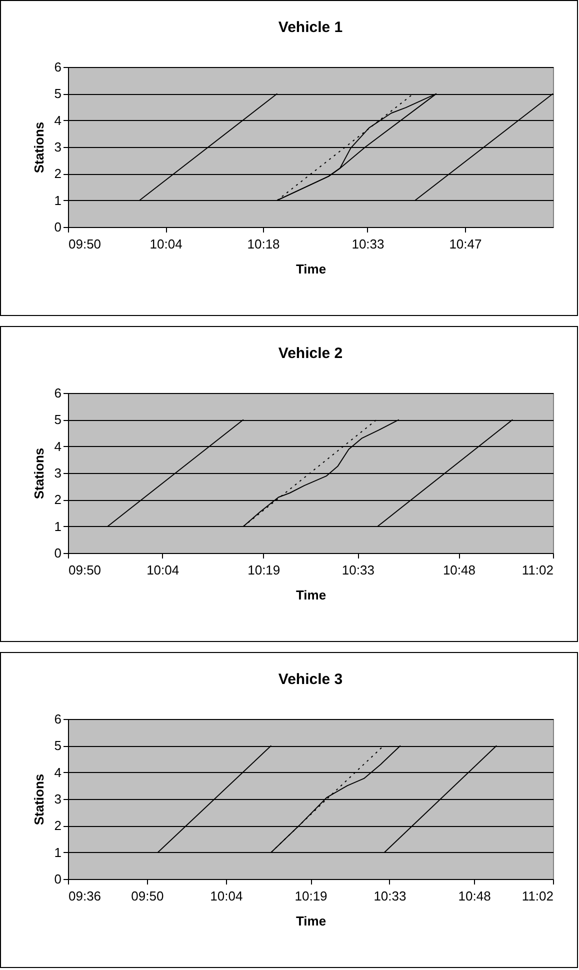  Describe the element at coordinates (465, 244) in the screenshot. I see `x-tick-label: 10:47` at that location.